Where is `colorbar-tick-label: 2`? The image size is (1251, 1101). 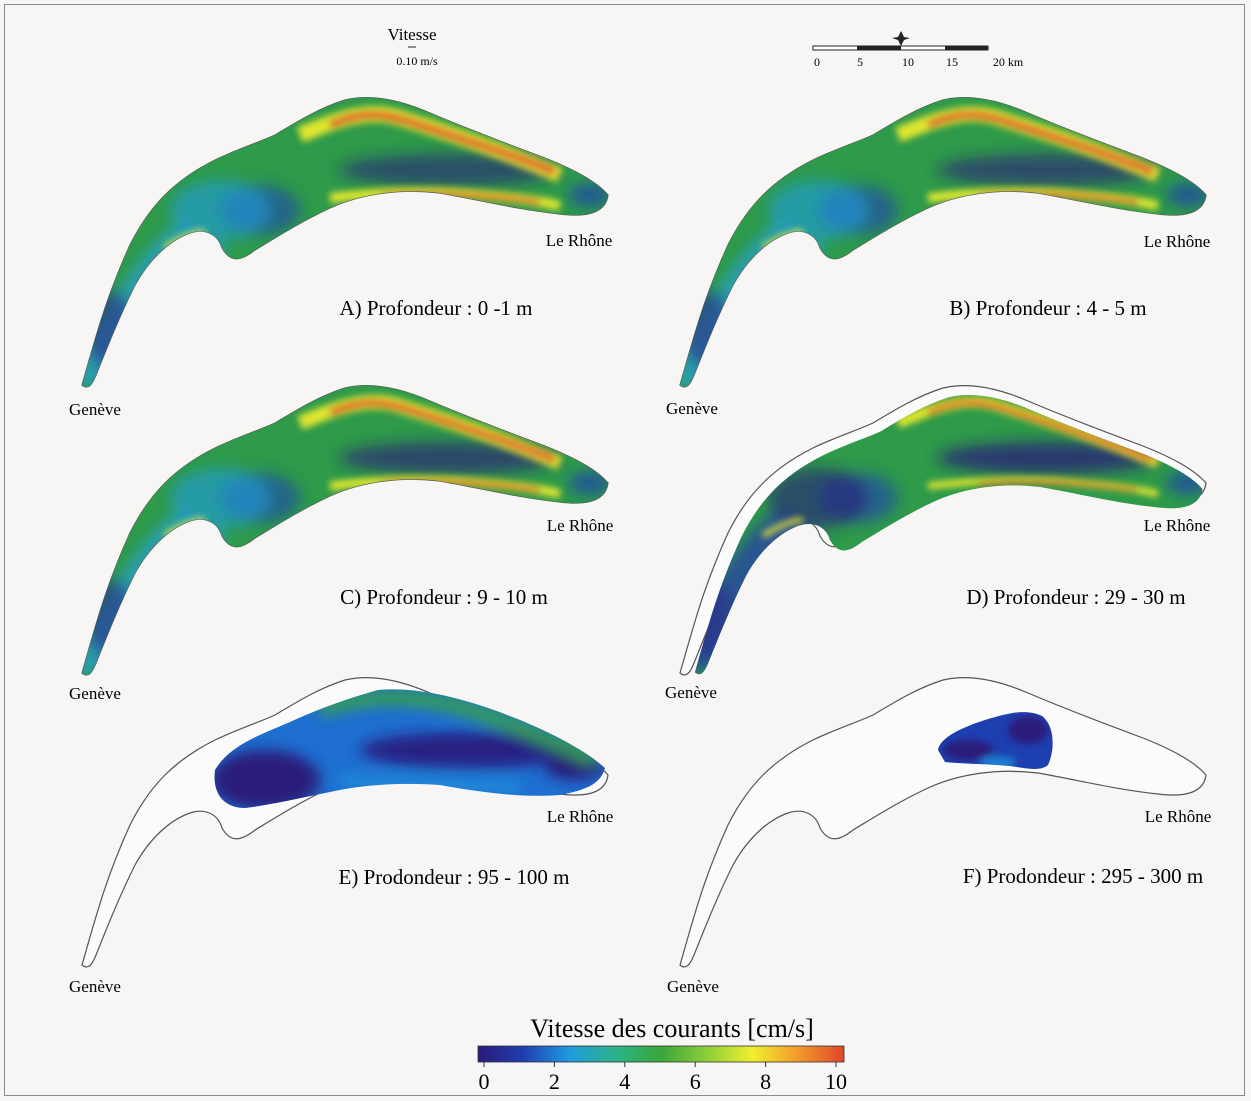
colorbar-tick-label: 2 is located at coordinates (554, 1081).